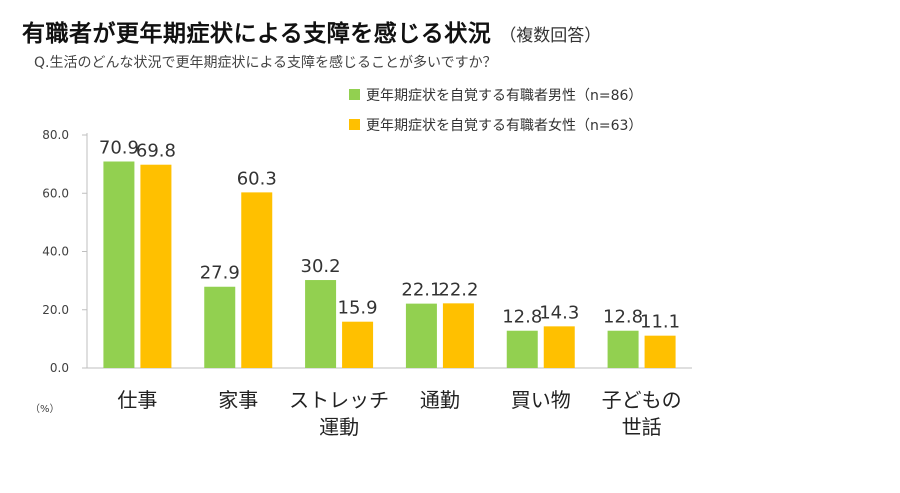 This screenshot has width=900, height=493. I want to click on category-label: ストレッチ, so click(339, 400).